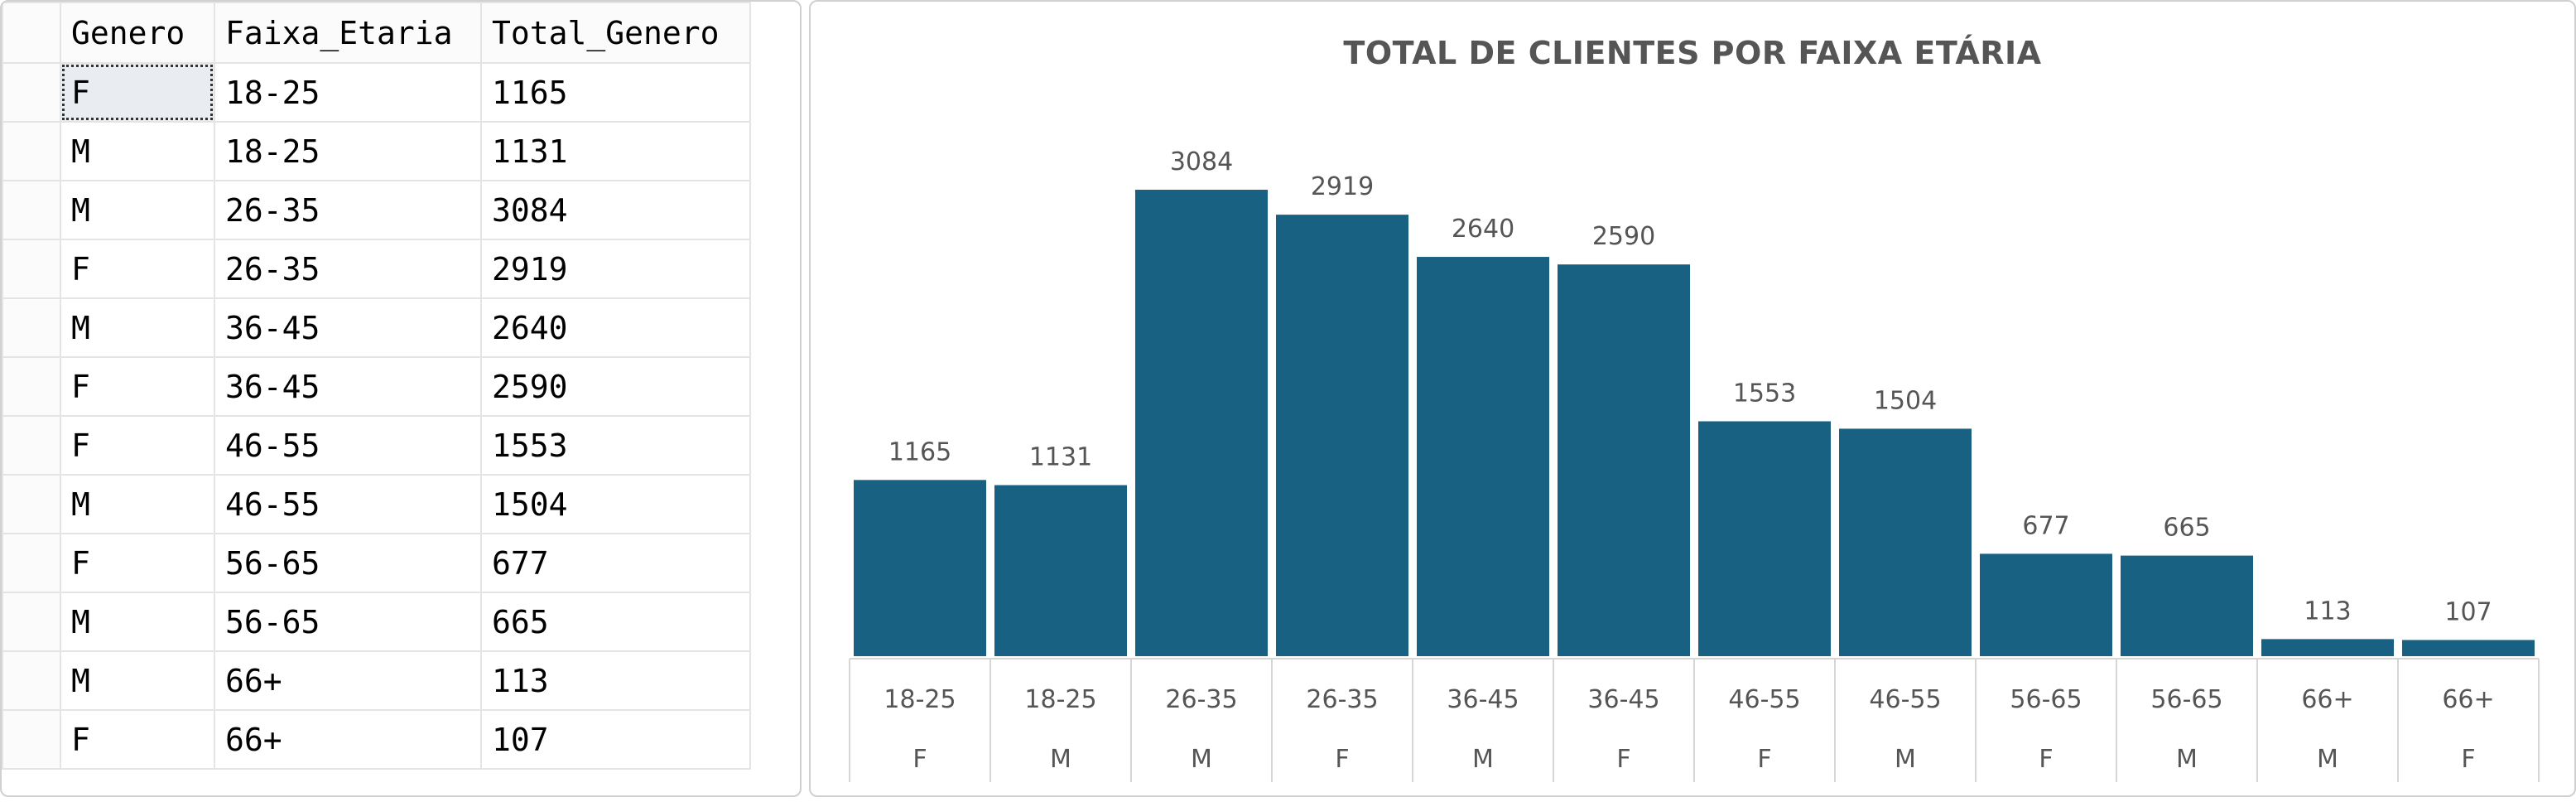 Image resolution: width=2576 pixels, height=802 pixels. I want to click on table-cell: 677, so click(615, 563).